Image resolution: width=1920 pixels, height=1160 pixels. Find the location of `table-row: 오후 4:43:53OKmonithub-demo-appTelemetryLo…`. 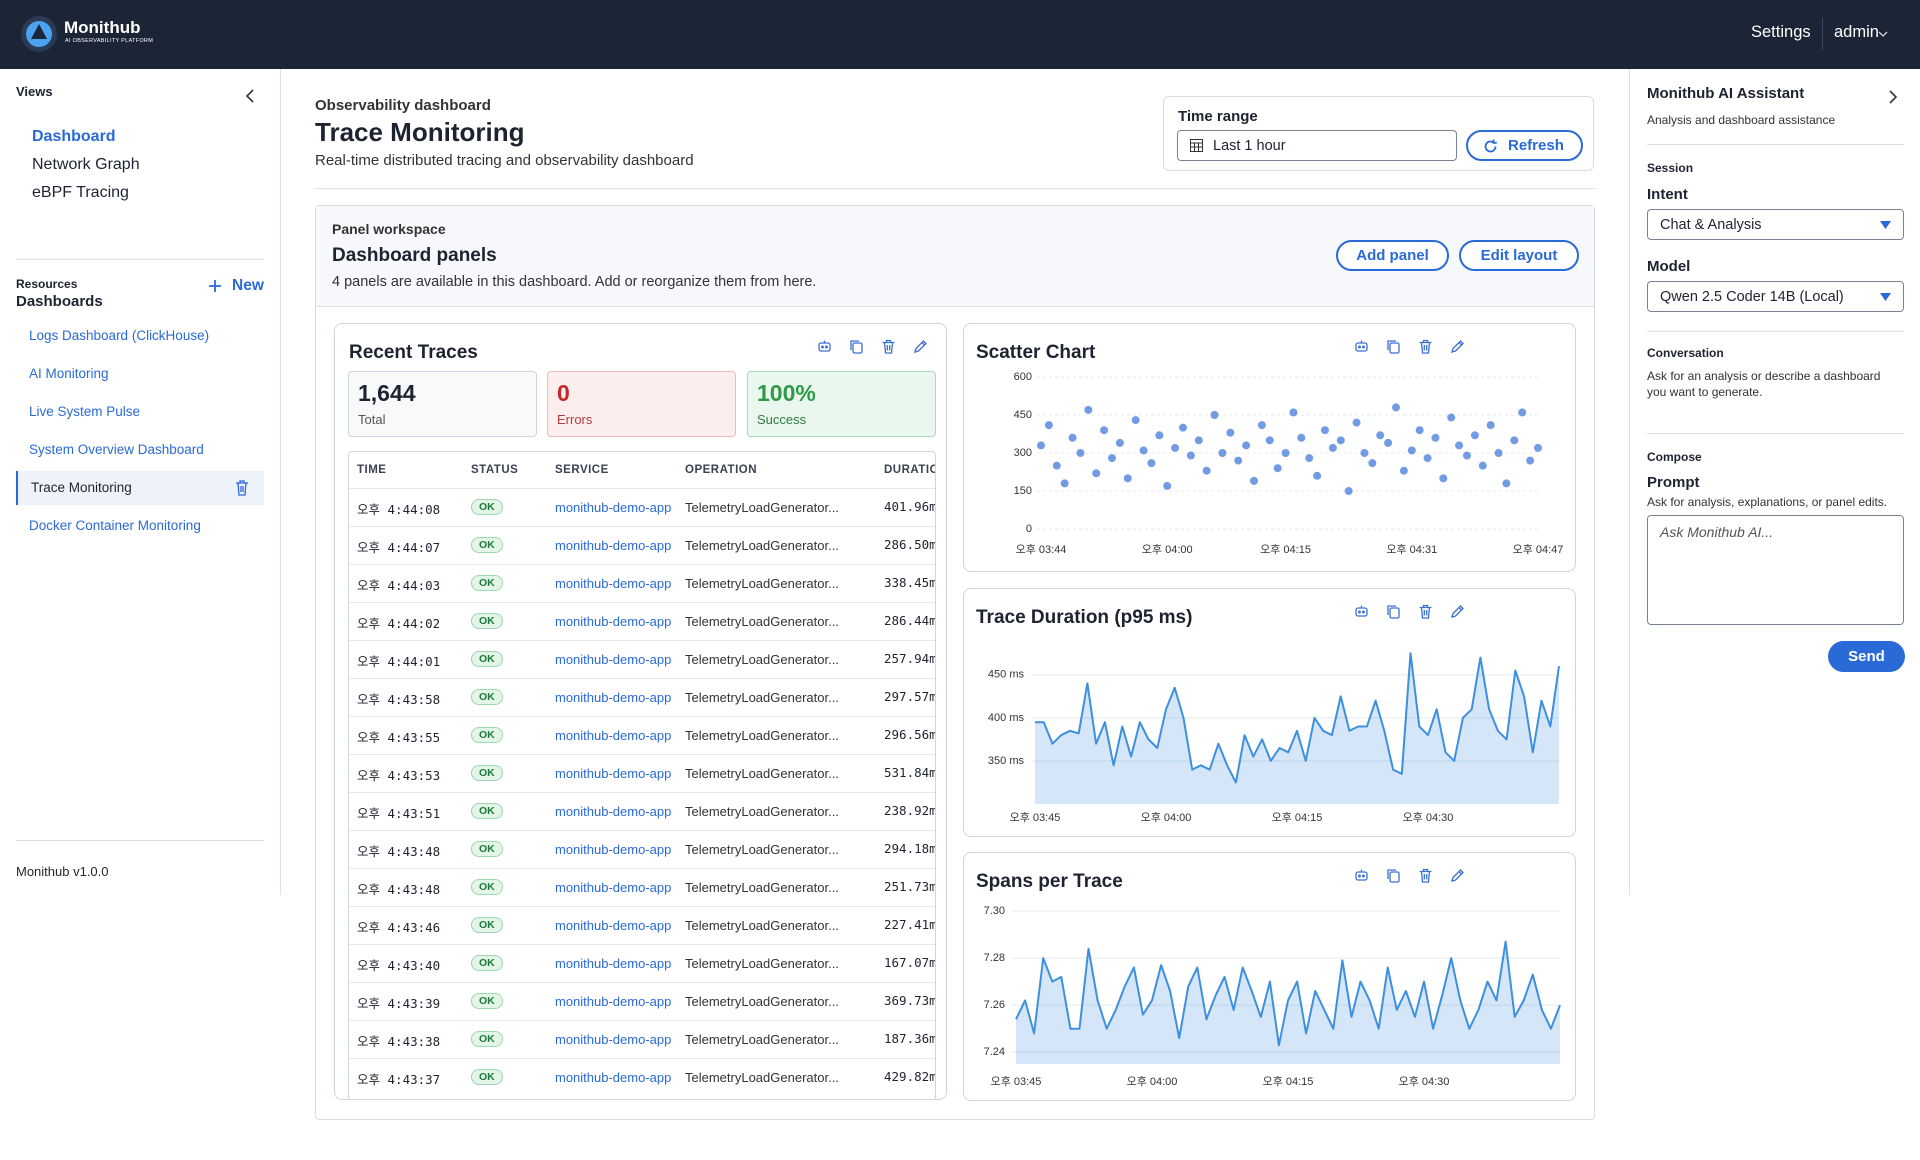

table-row: 오후 4:43:53OKmonithub-demo-appTelemetryLo… is located at coordinates (642, 773).